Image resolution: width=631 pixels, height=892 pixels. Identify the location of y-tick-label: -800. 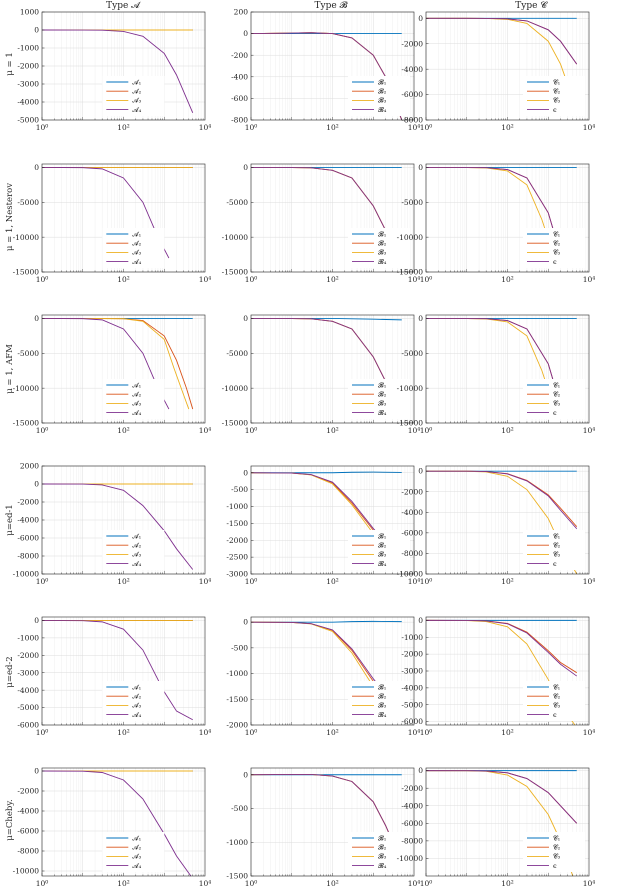
(239, 120).